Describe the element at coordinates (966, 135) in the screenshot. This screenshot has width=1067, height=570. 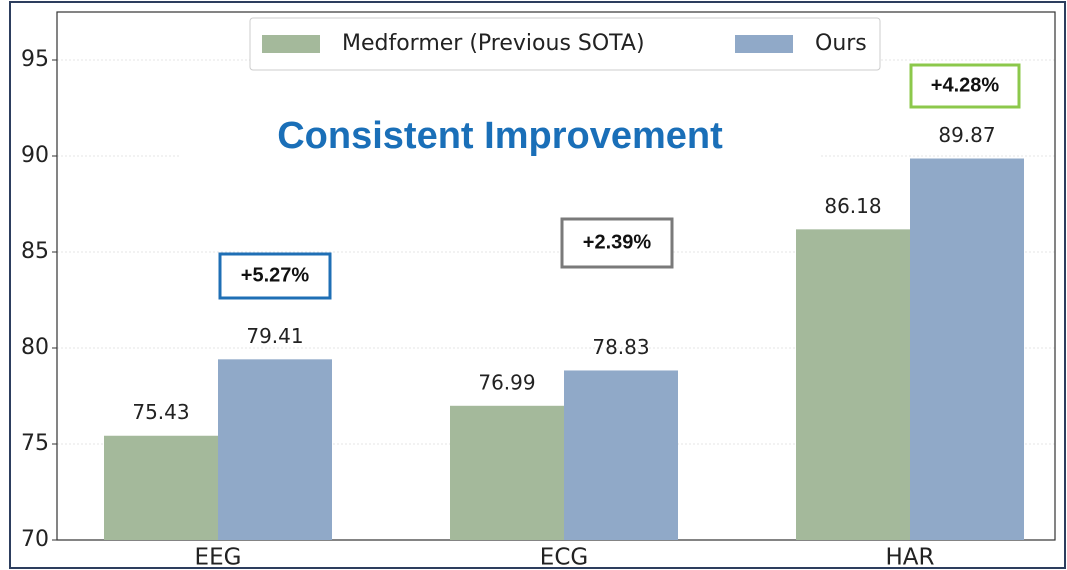
I see `value-label: 89.87` at that location.